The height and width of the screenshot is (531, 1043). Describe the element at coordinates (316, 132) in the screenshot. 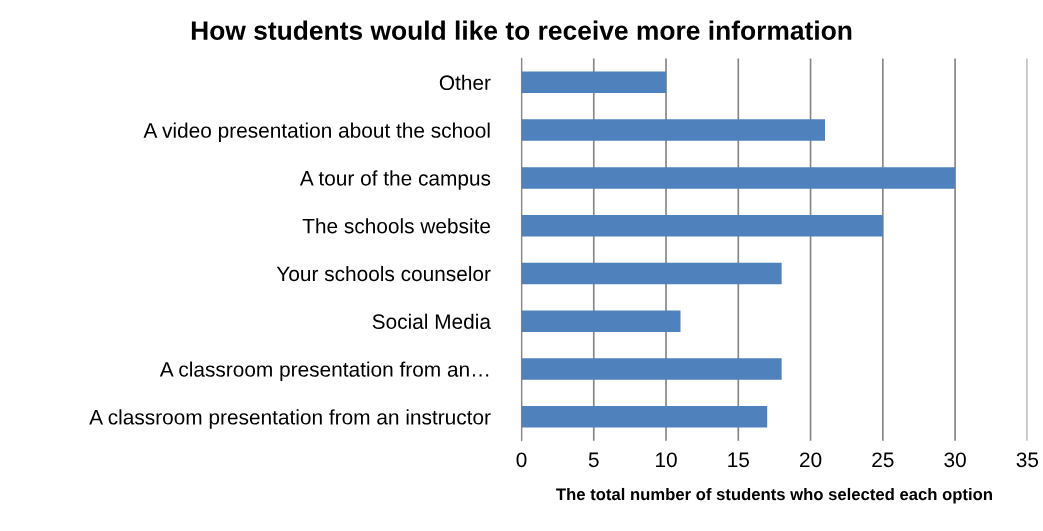

I see `y-tick-label: A video presentation about the school` at that location.